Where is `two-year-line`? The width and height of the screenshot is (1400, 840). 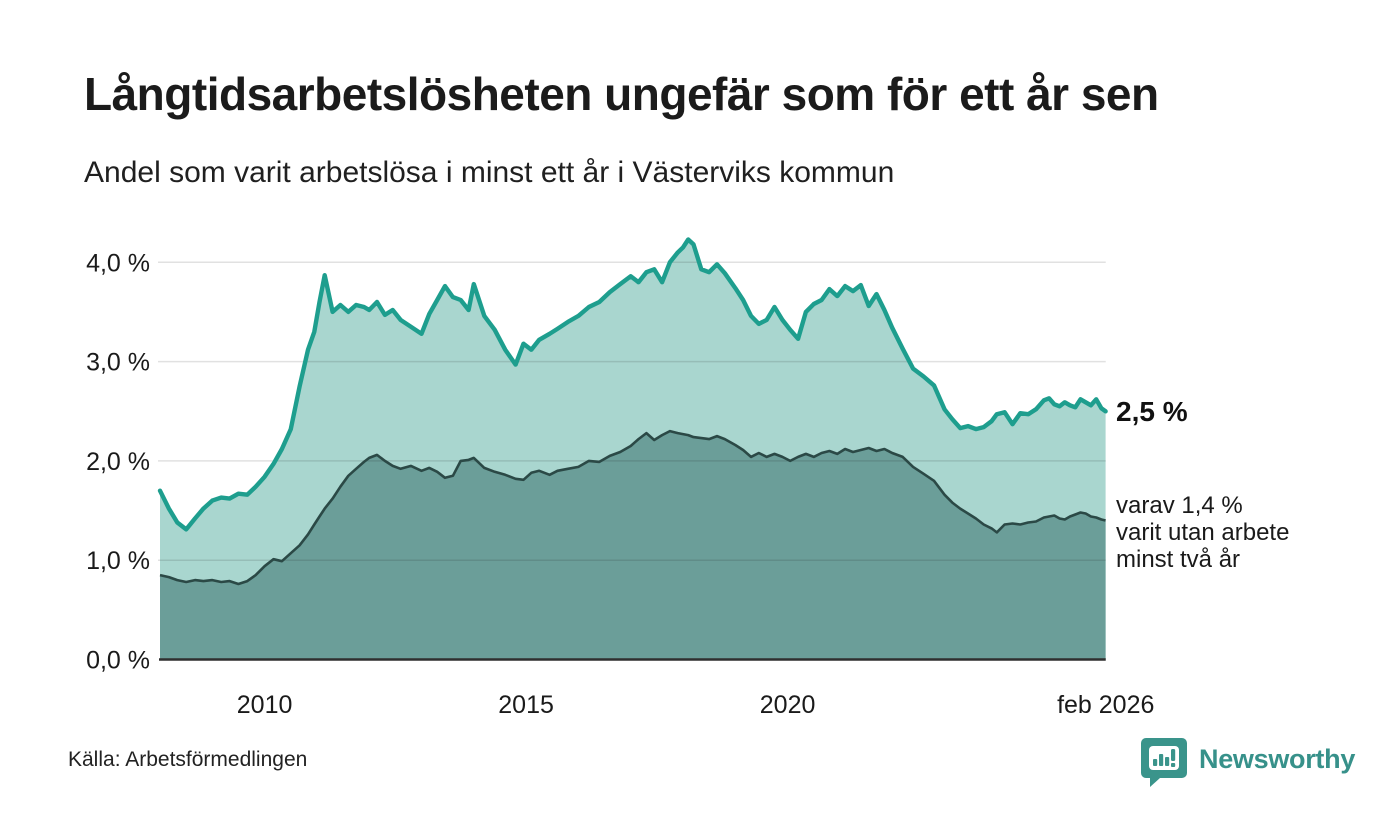
two-year-line is located at coordinates (632, 507).